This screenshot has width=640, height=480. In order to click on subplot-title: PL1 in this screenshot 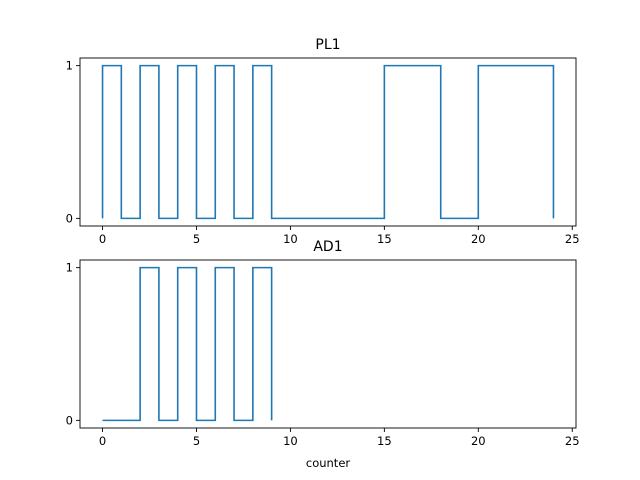, I will do `click(327, 45)`.